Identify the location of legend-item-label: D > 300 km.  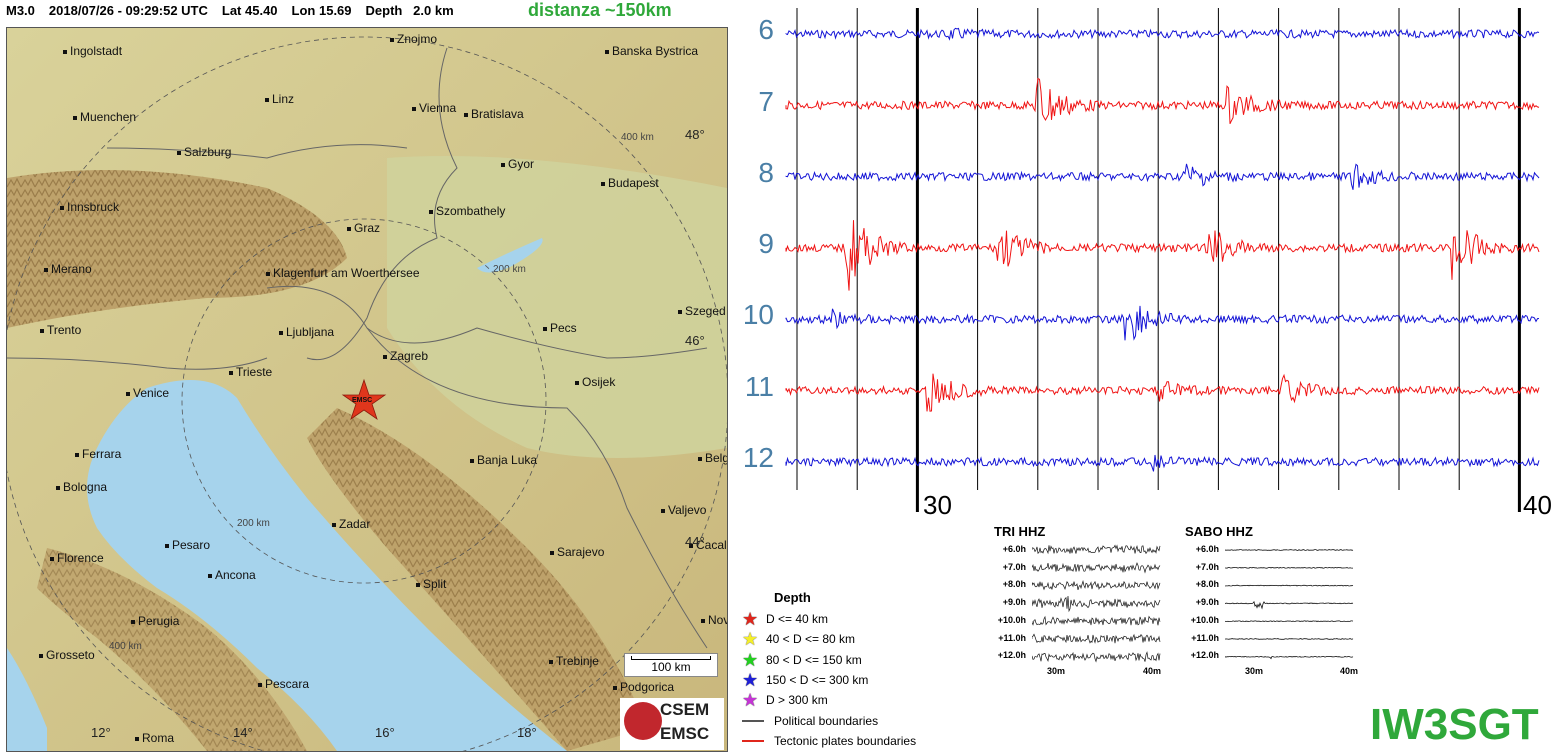
(797, 700).